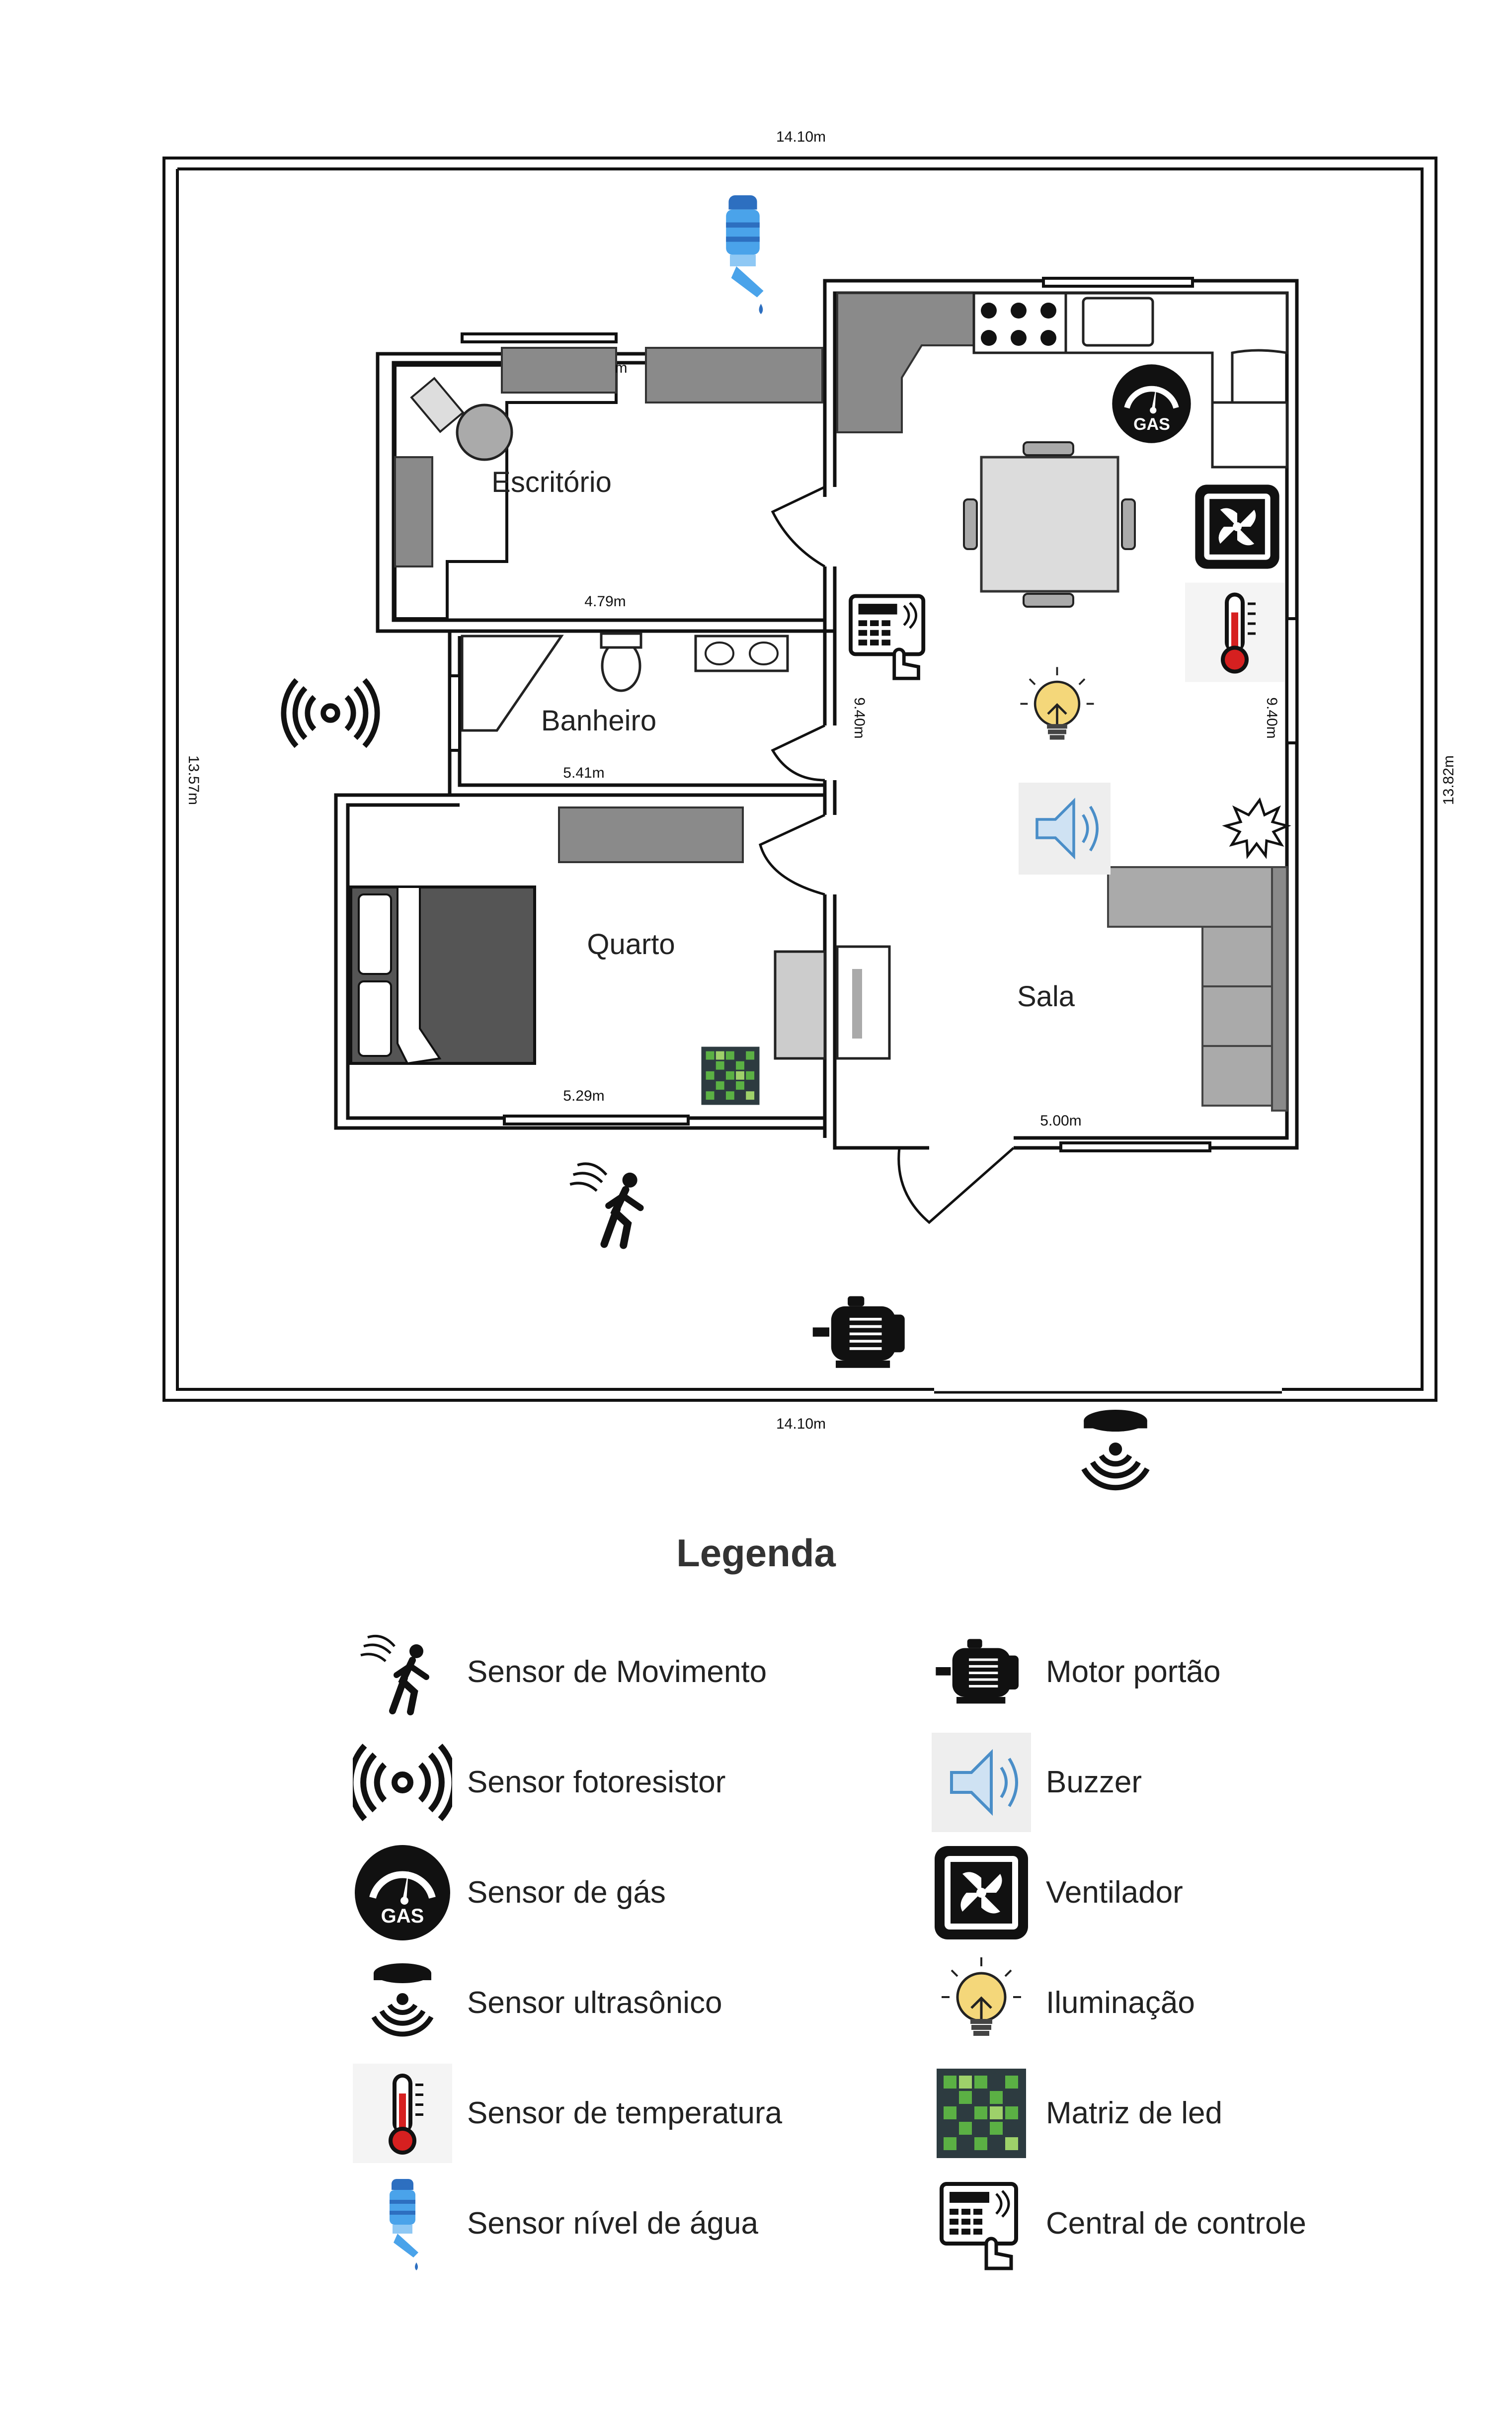  What do you see at coordinates (596, 1782) in the screenshot?
I see `legend-label: Sensor fotoresistor` at bounding box center [596, 1782].